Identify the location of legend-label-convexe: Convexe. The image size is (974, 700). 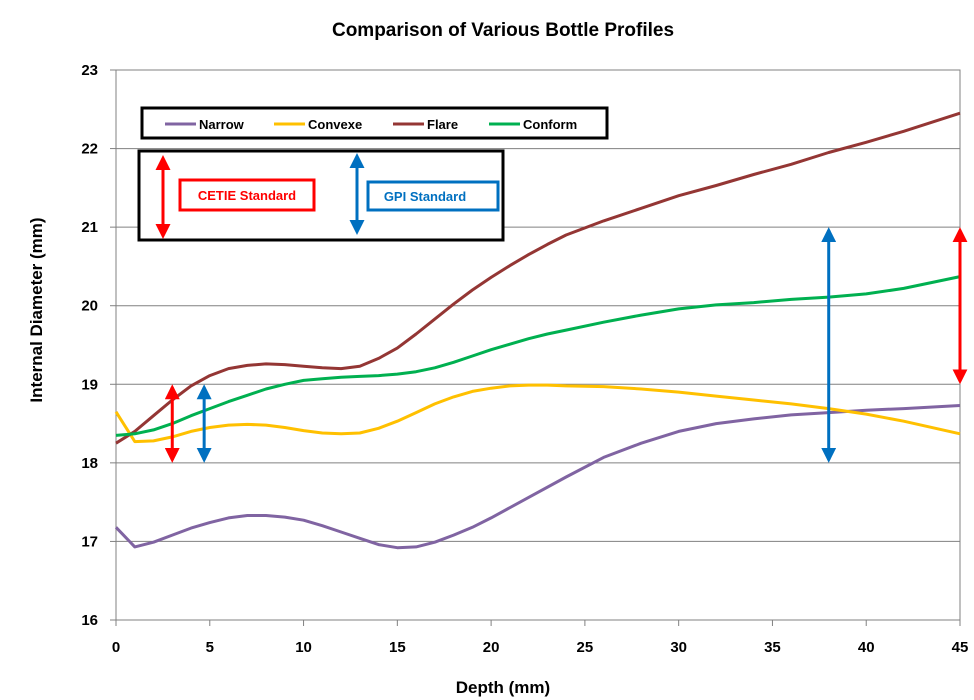
(335, 124).